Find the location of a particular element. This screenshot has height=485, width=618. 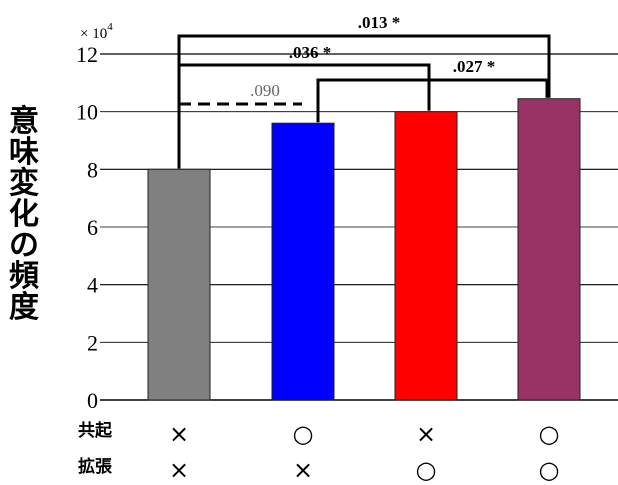

y-axis-label-char: 化 is located at coordinates (24, 214).